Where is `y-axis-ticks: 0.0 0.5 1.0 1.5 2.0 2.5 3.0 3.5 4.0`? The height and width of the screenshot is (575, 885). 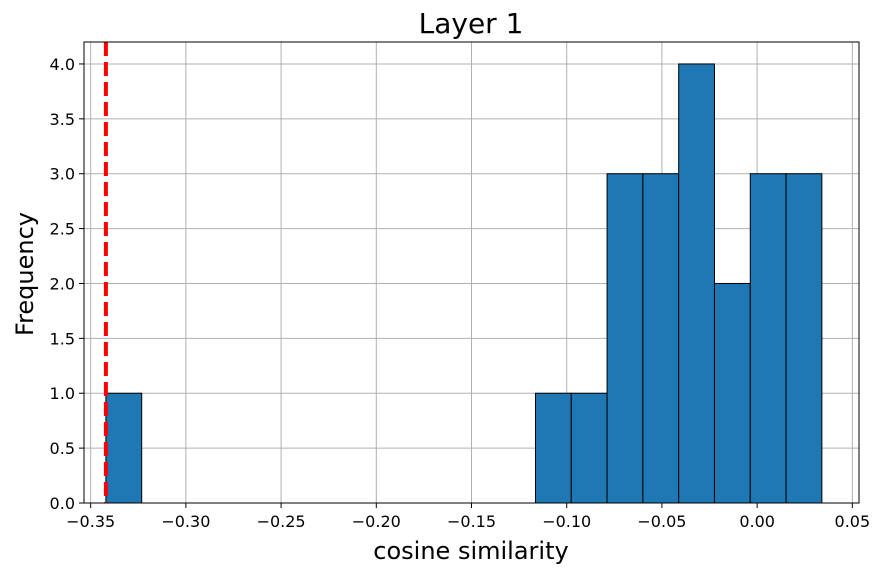 y-axis-ticks: 0.0 0.5 1.0 1.5 2.0 2.5 3.0 3.5 4.0 is located at coordinates (67, 284).